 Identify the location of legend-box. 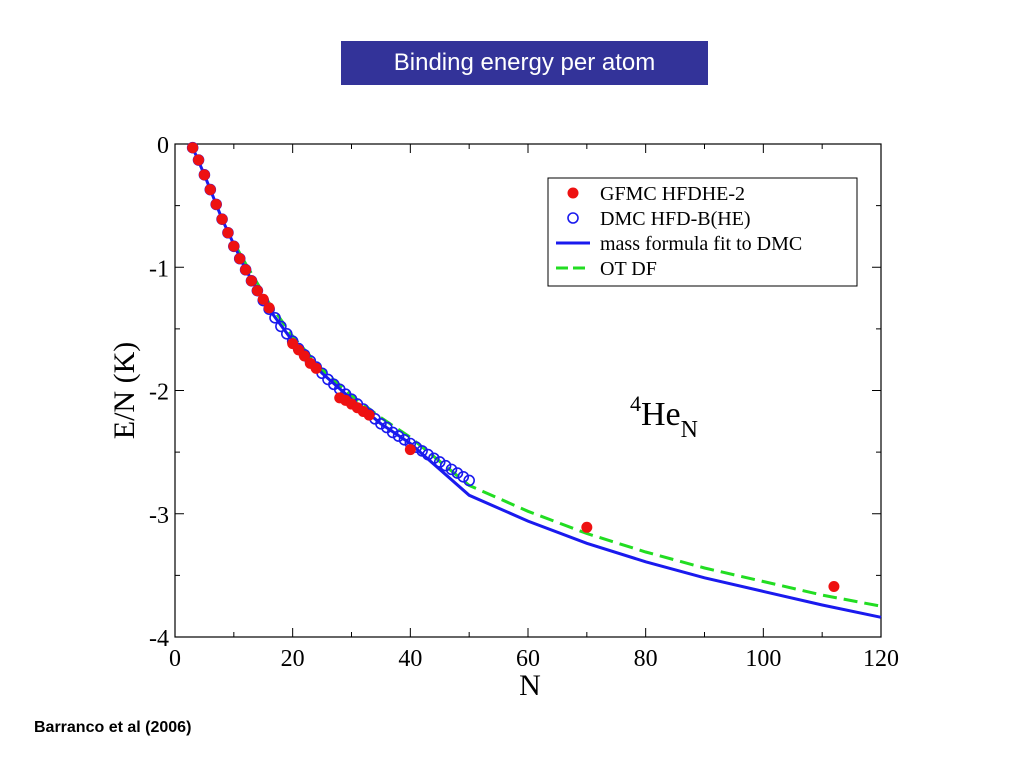
(702, 232).